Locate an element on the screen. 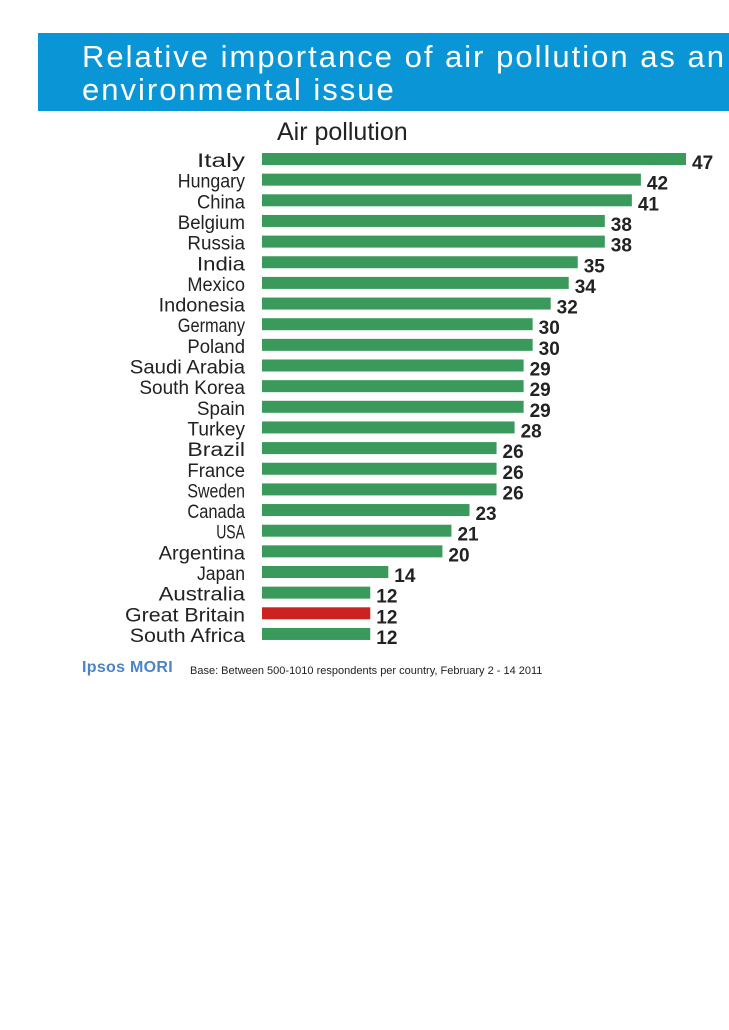 Image resolution: width=729 pixels, height=1030 pixels. bar-japan is located at coordinates (325, 572).